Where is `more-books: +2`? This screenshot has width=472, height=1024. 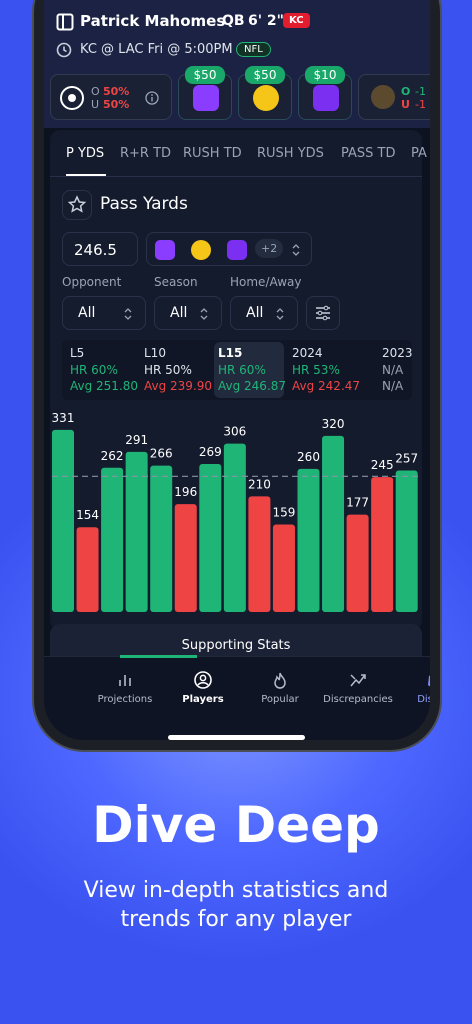 more-books: +2 is located at coordinates (269, 248).